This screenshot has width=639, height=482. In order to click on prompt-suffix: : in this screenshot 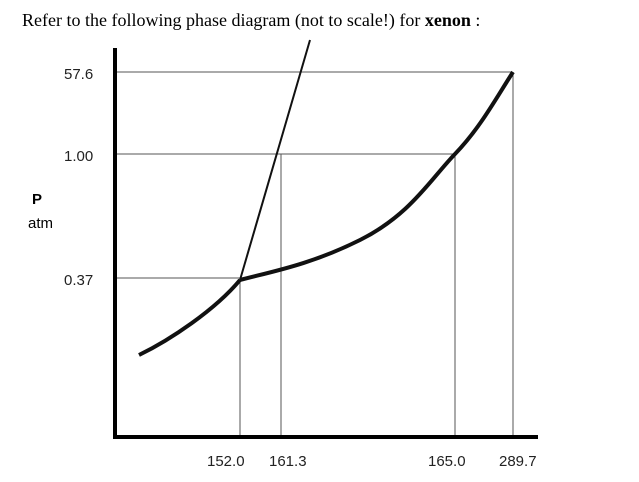, I will do `click(475, 20)`.